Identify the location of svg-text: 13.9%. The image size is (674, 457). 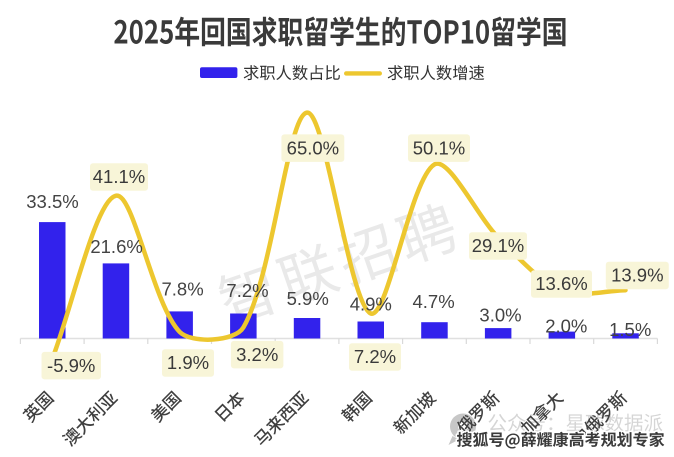
(637, 275).